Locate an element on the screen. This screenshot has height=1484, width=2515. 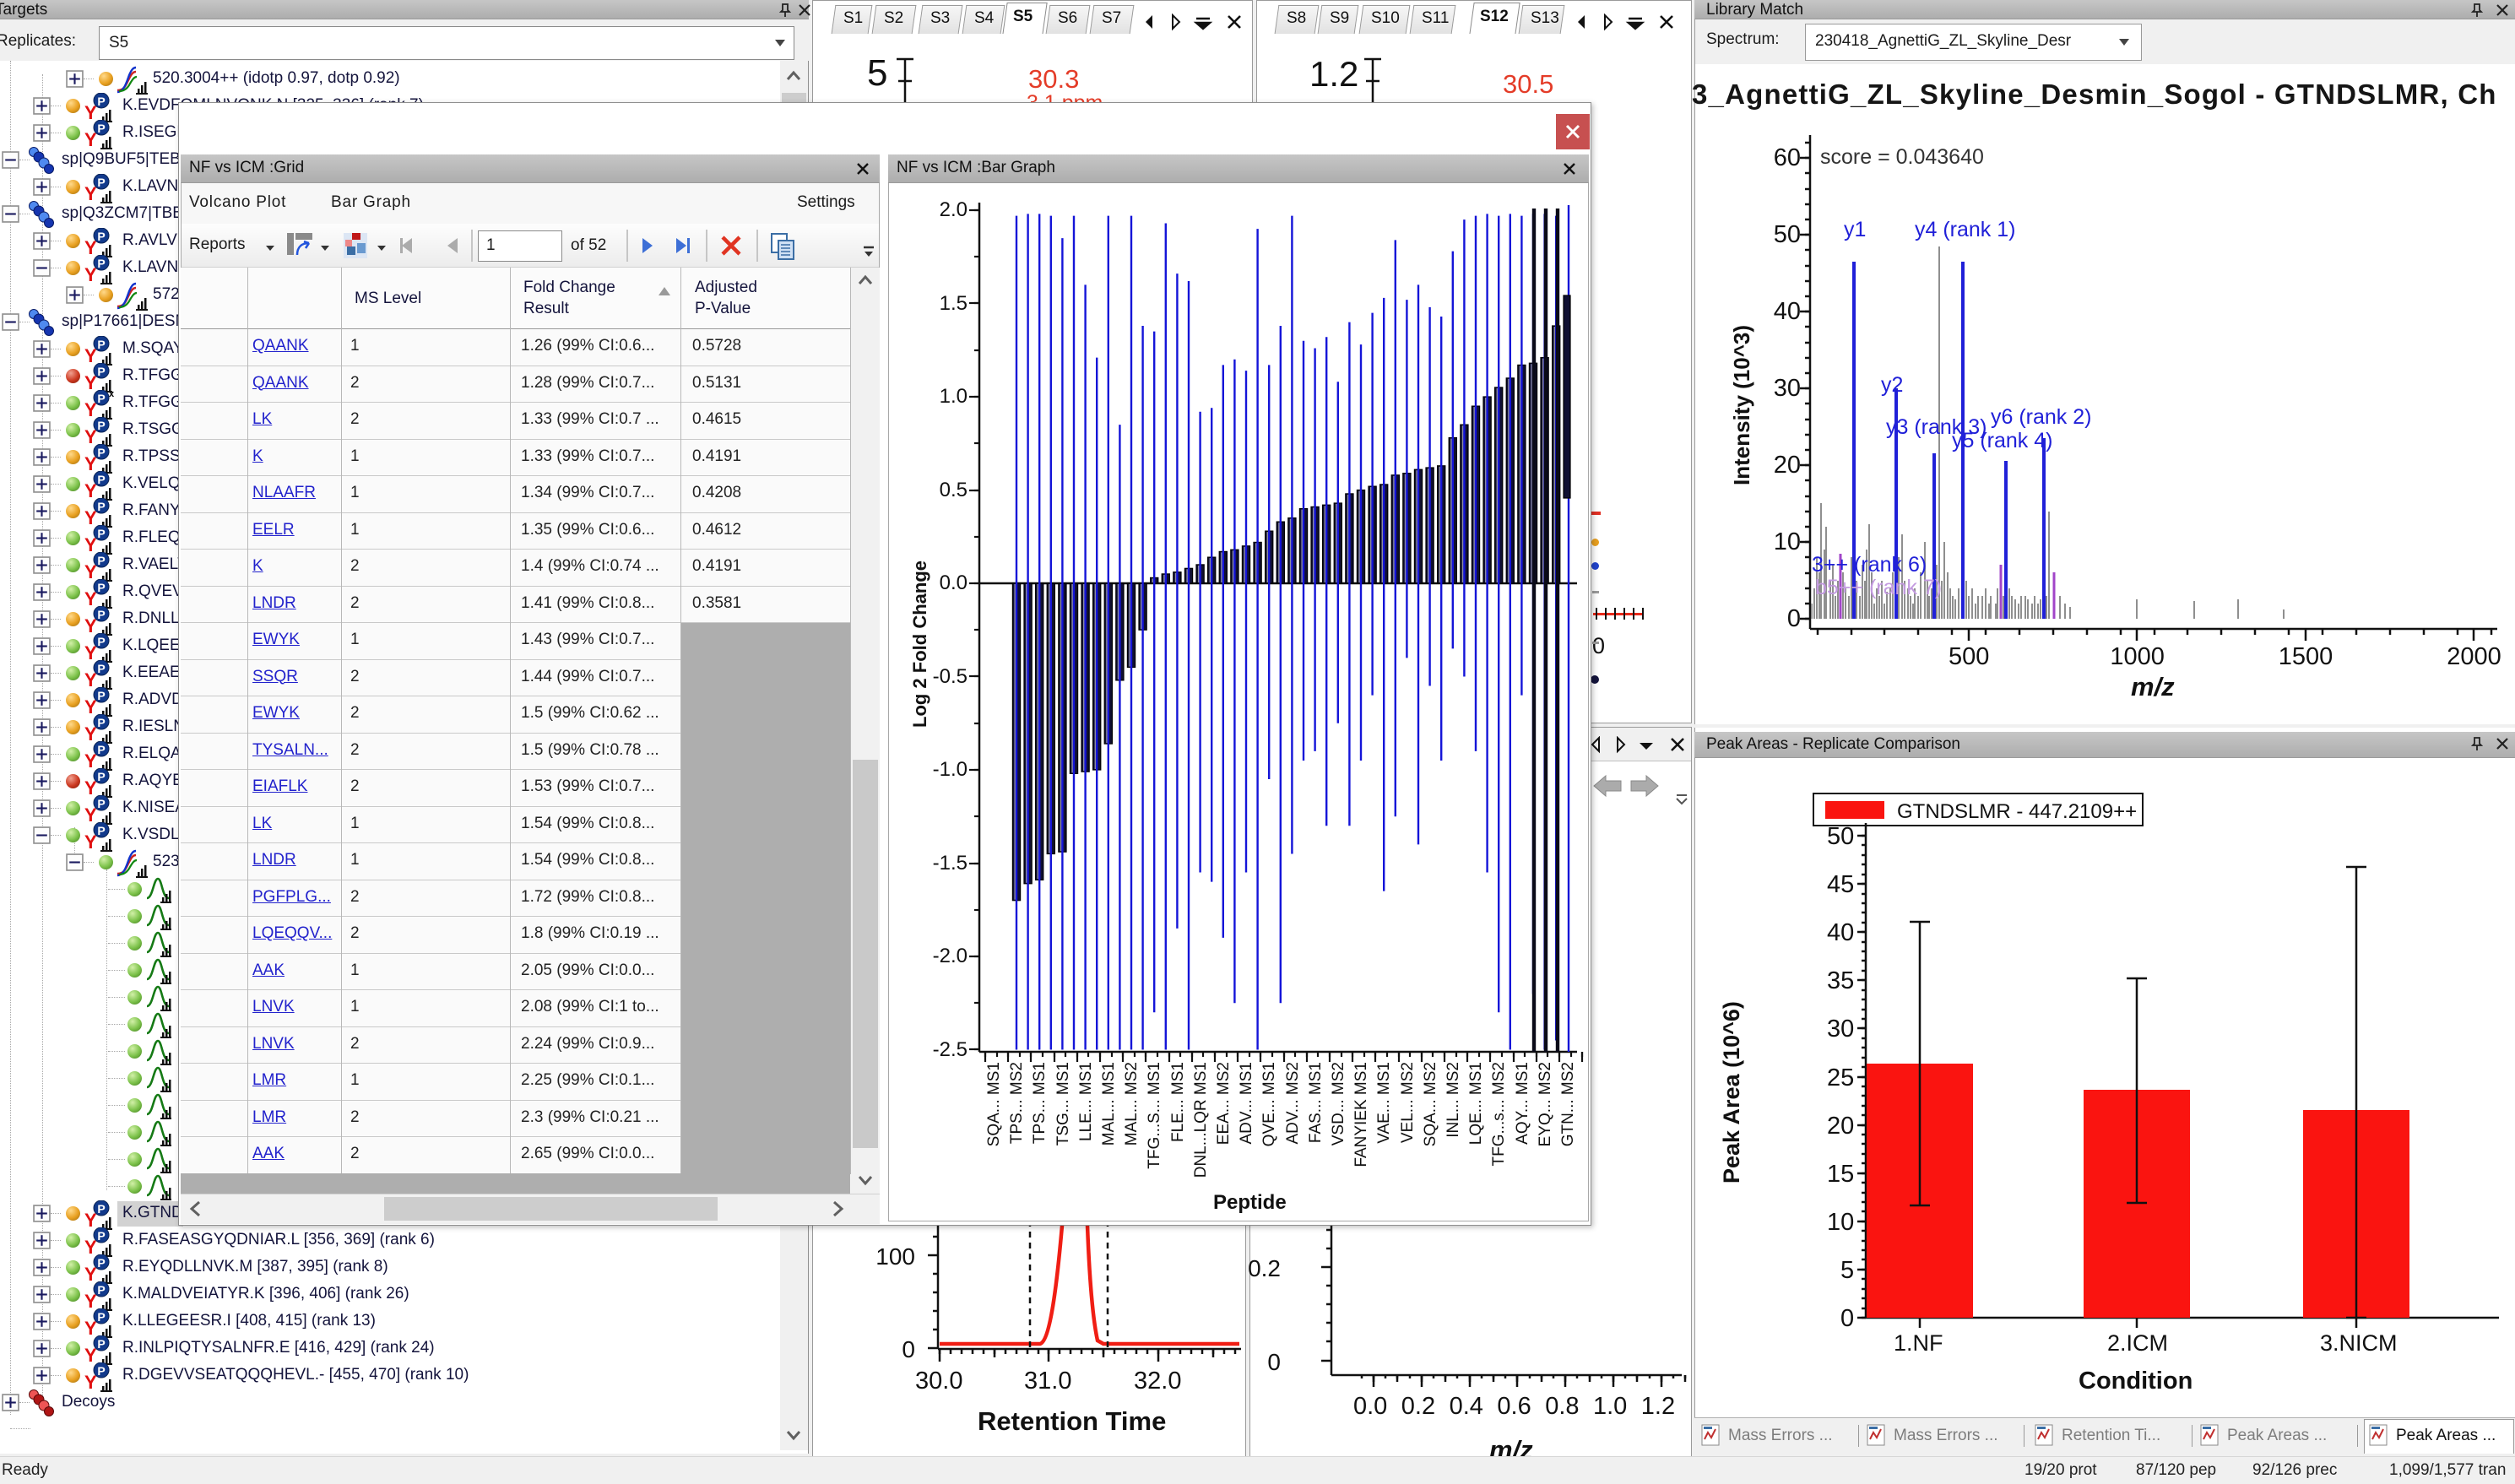
svg-text: x is located at coordinates (112, 394).